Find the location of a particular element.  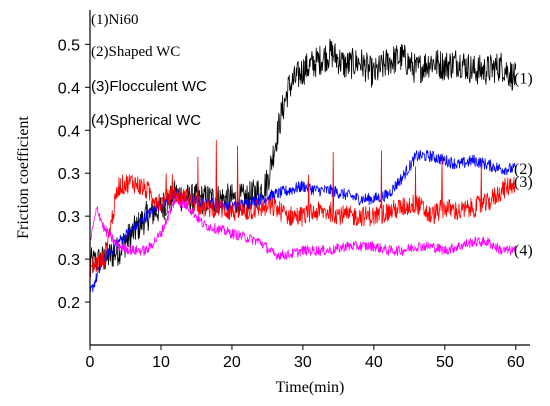

y-axis-title: Friction coefficient is located at coordinates (23, 177).